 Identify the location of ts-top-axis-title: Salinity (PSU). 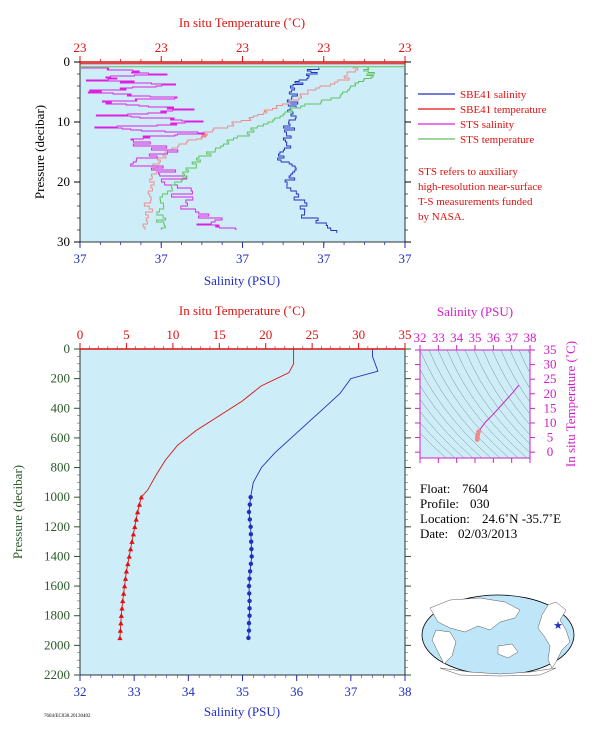
(475, 311).